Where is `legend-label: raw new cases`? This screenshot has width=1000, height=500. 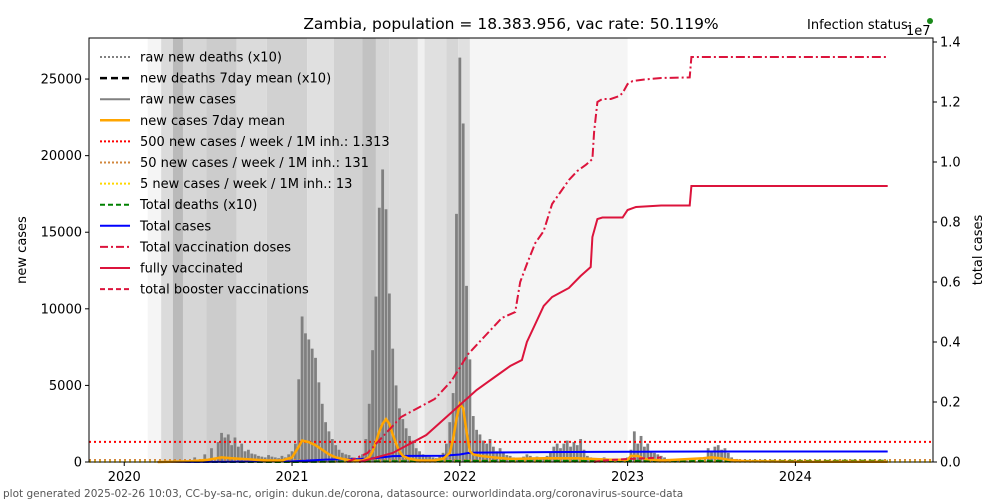 legend-label: raw new cases is located at coordinates (188, 100).